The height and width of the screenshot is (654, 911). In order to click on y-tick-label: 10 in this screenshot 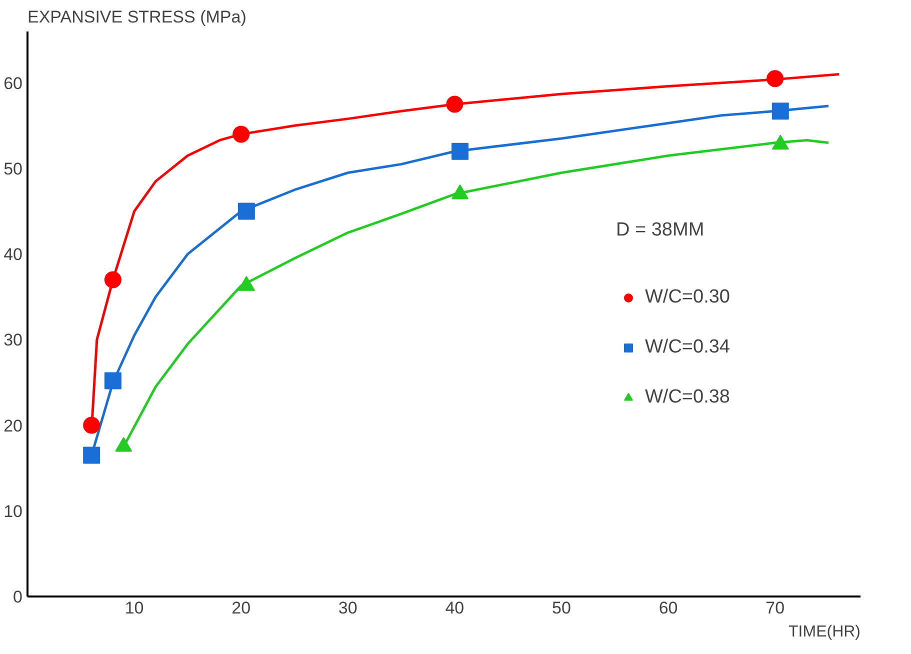, I will do `click(13, 511)`.